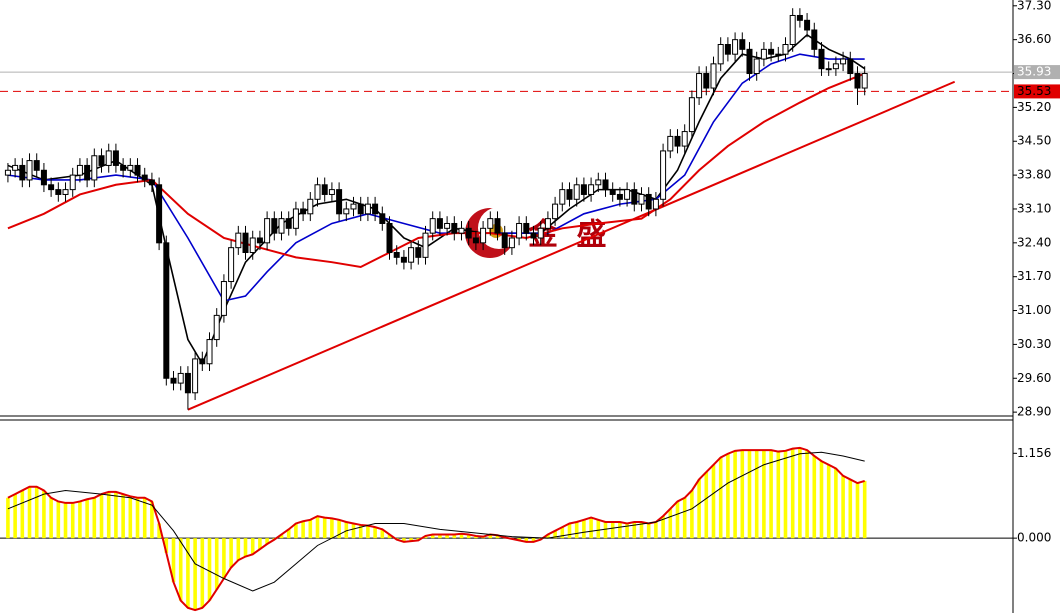 This screenshot has width=1060, height=613. What do you see at coordinates (1034, 175) in the screenshot?
I see `y-tick-label: 33.80` at bounding box center [1034, 175].